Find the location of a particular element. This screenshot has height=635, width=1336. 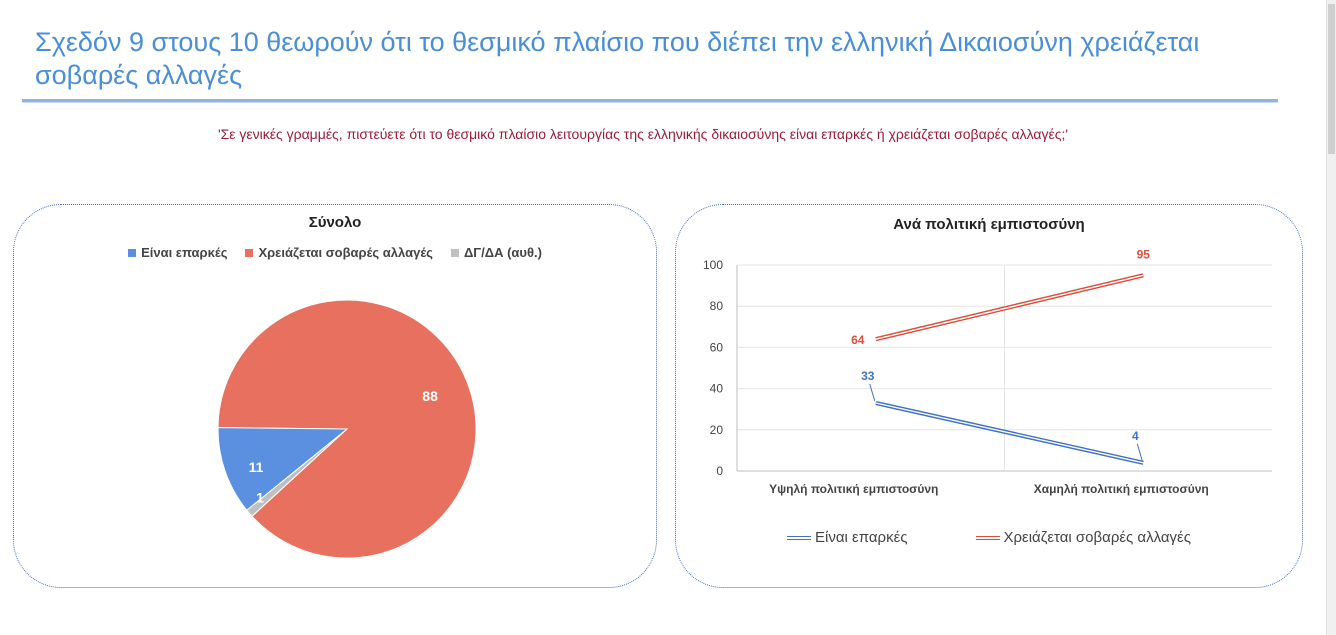

line-legend-swatch-needs-changes is located at coordinates (987, 537).